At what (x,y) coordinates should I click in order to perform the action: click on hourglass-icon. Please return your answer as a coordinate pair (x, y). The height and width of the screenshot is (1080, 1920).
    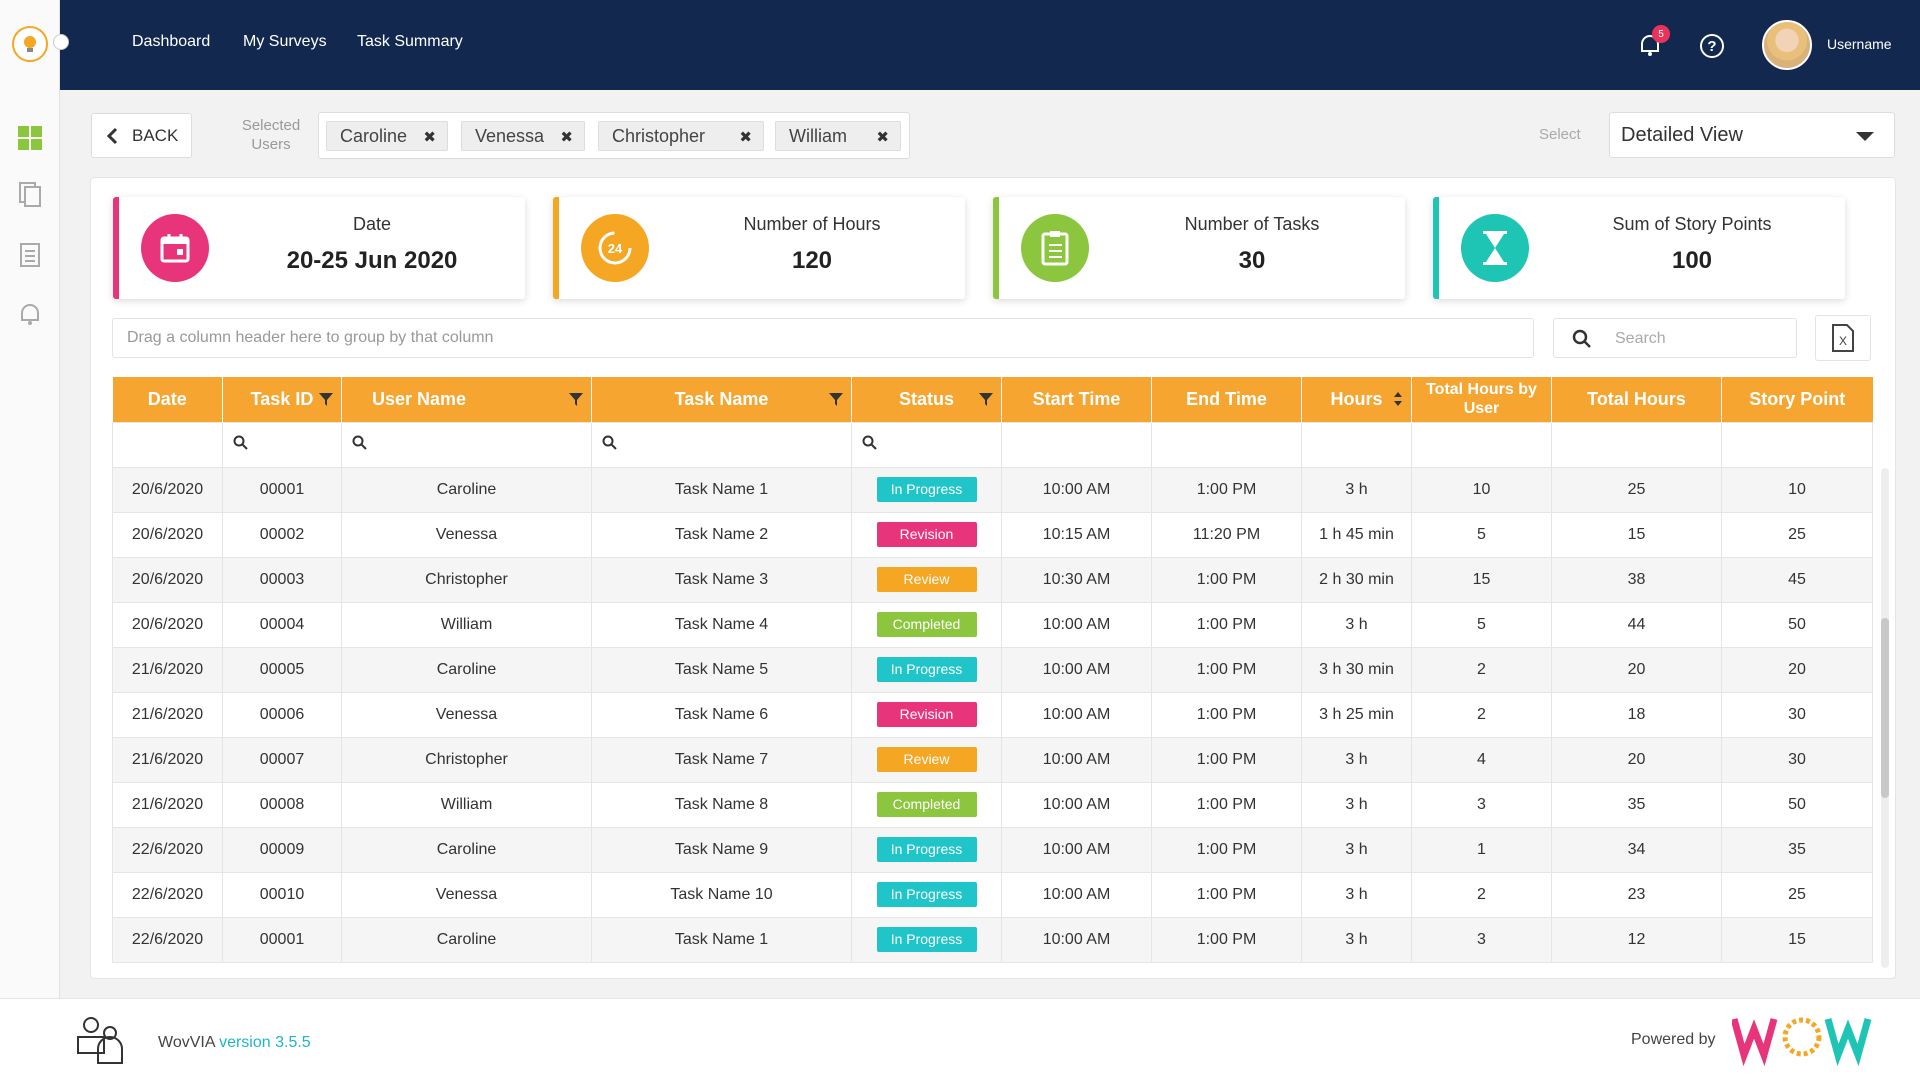
    Looking at the image, I should click on (1495, 248).